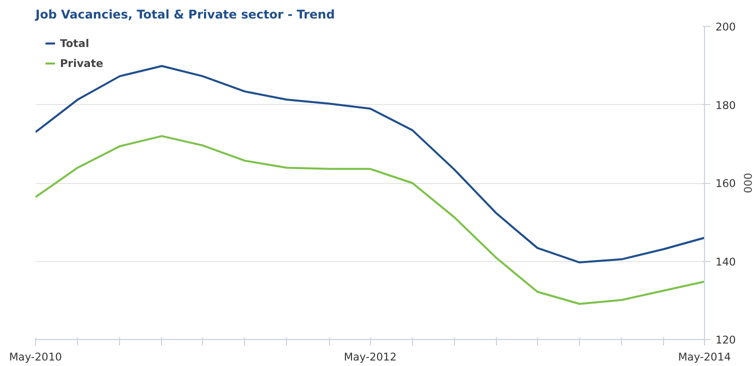  Describe the element at coordinates (747, 183) in the screenshot. I see `y-axis-title: 000` at that location.